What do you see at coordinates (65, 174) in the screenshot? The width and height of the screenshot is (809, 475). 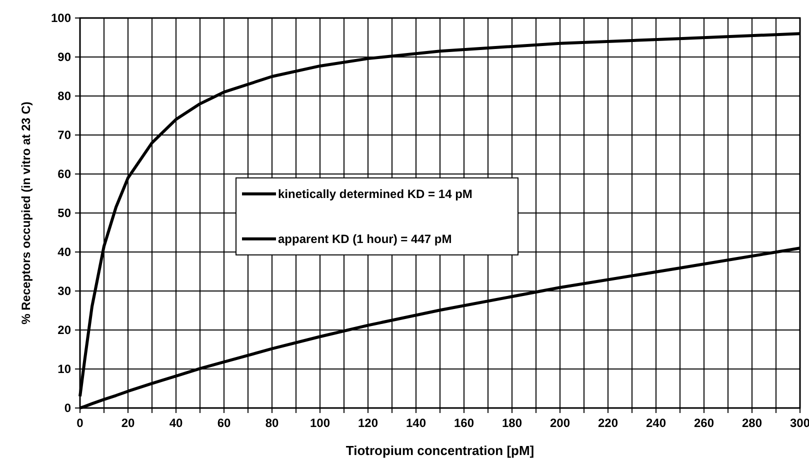 I see `y-tick-label: 60` at bounding box center [65, 174].